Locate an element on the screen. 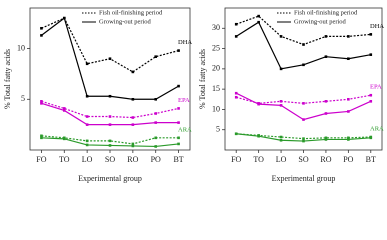 The image size is (387, 240). y-tick-label: 5 is located at coordinates (218, 129).